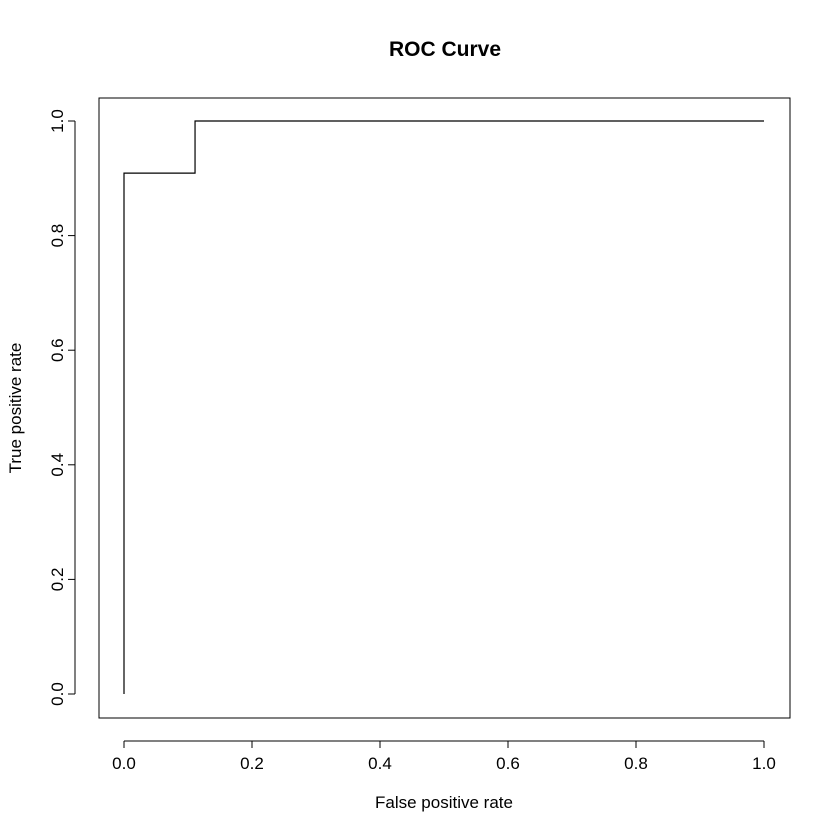  Describe the element at coordinates (252, 763) in the screenshot. I see `x-tick-label: 0.2` at that location.